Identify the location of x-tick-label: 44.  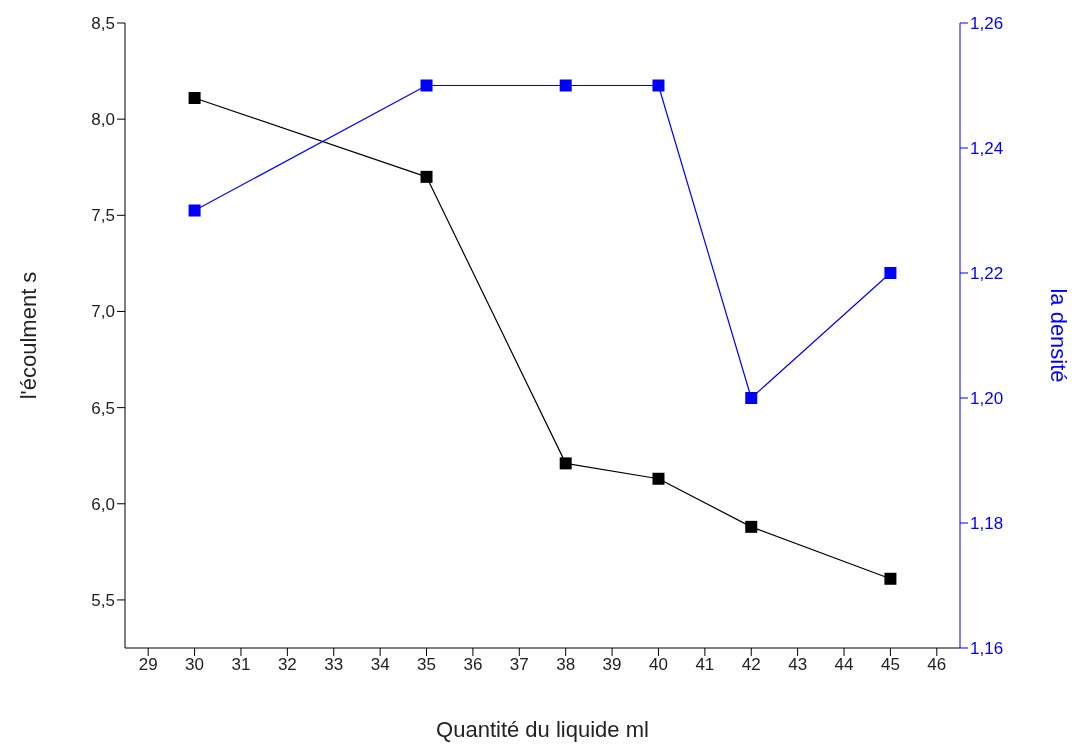
(844, 665).